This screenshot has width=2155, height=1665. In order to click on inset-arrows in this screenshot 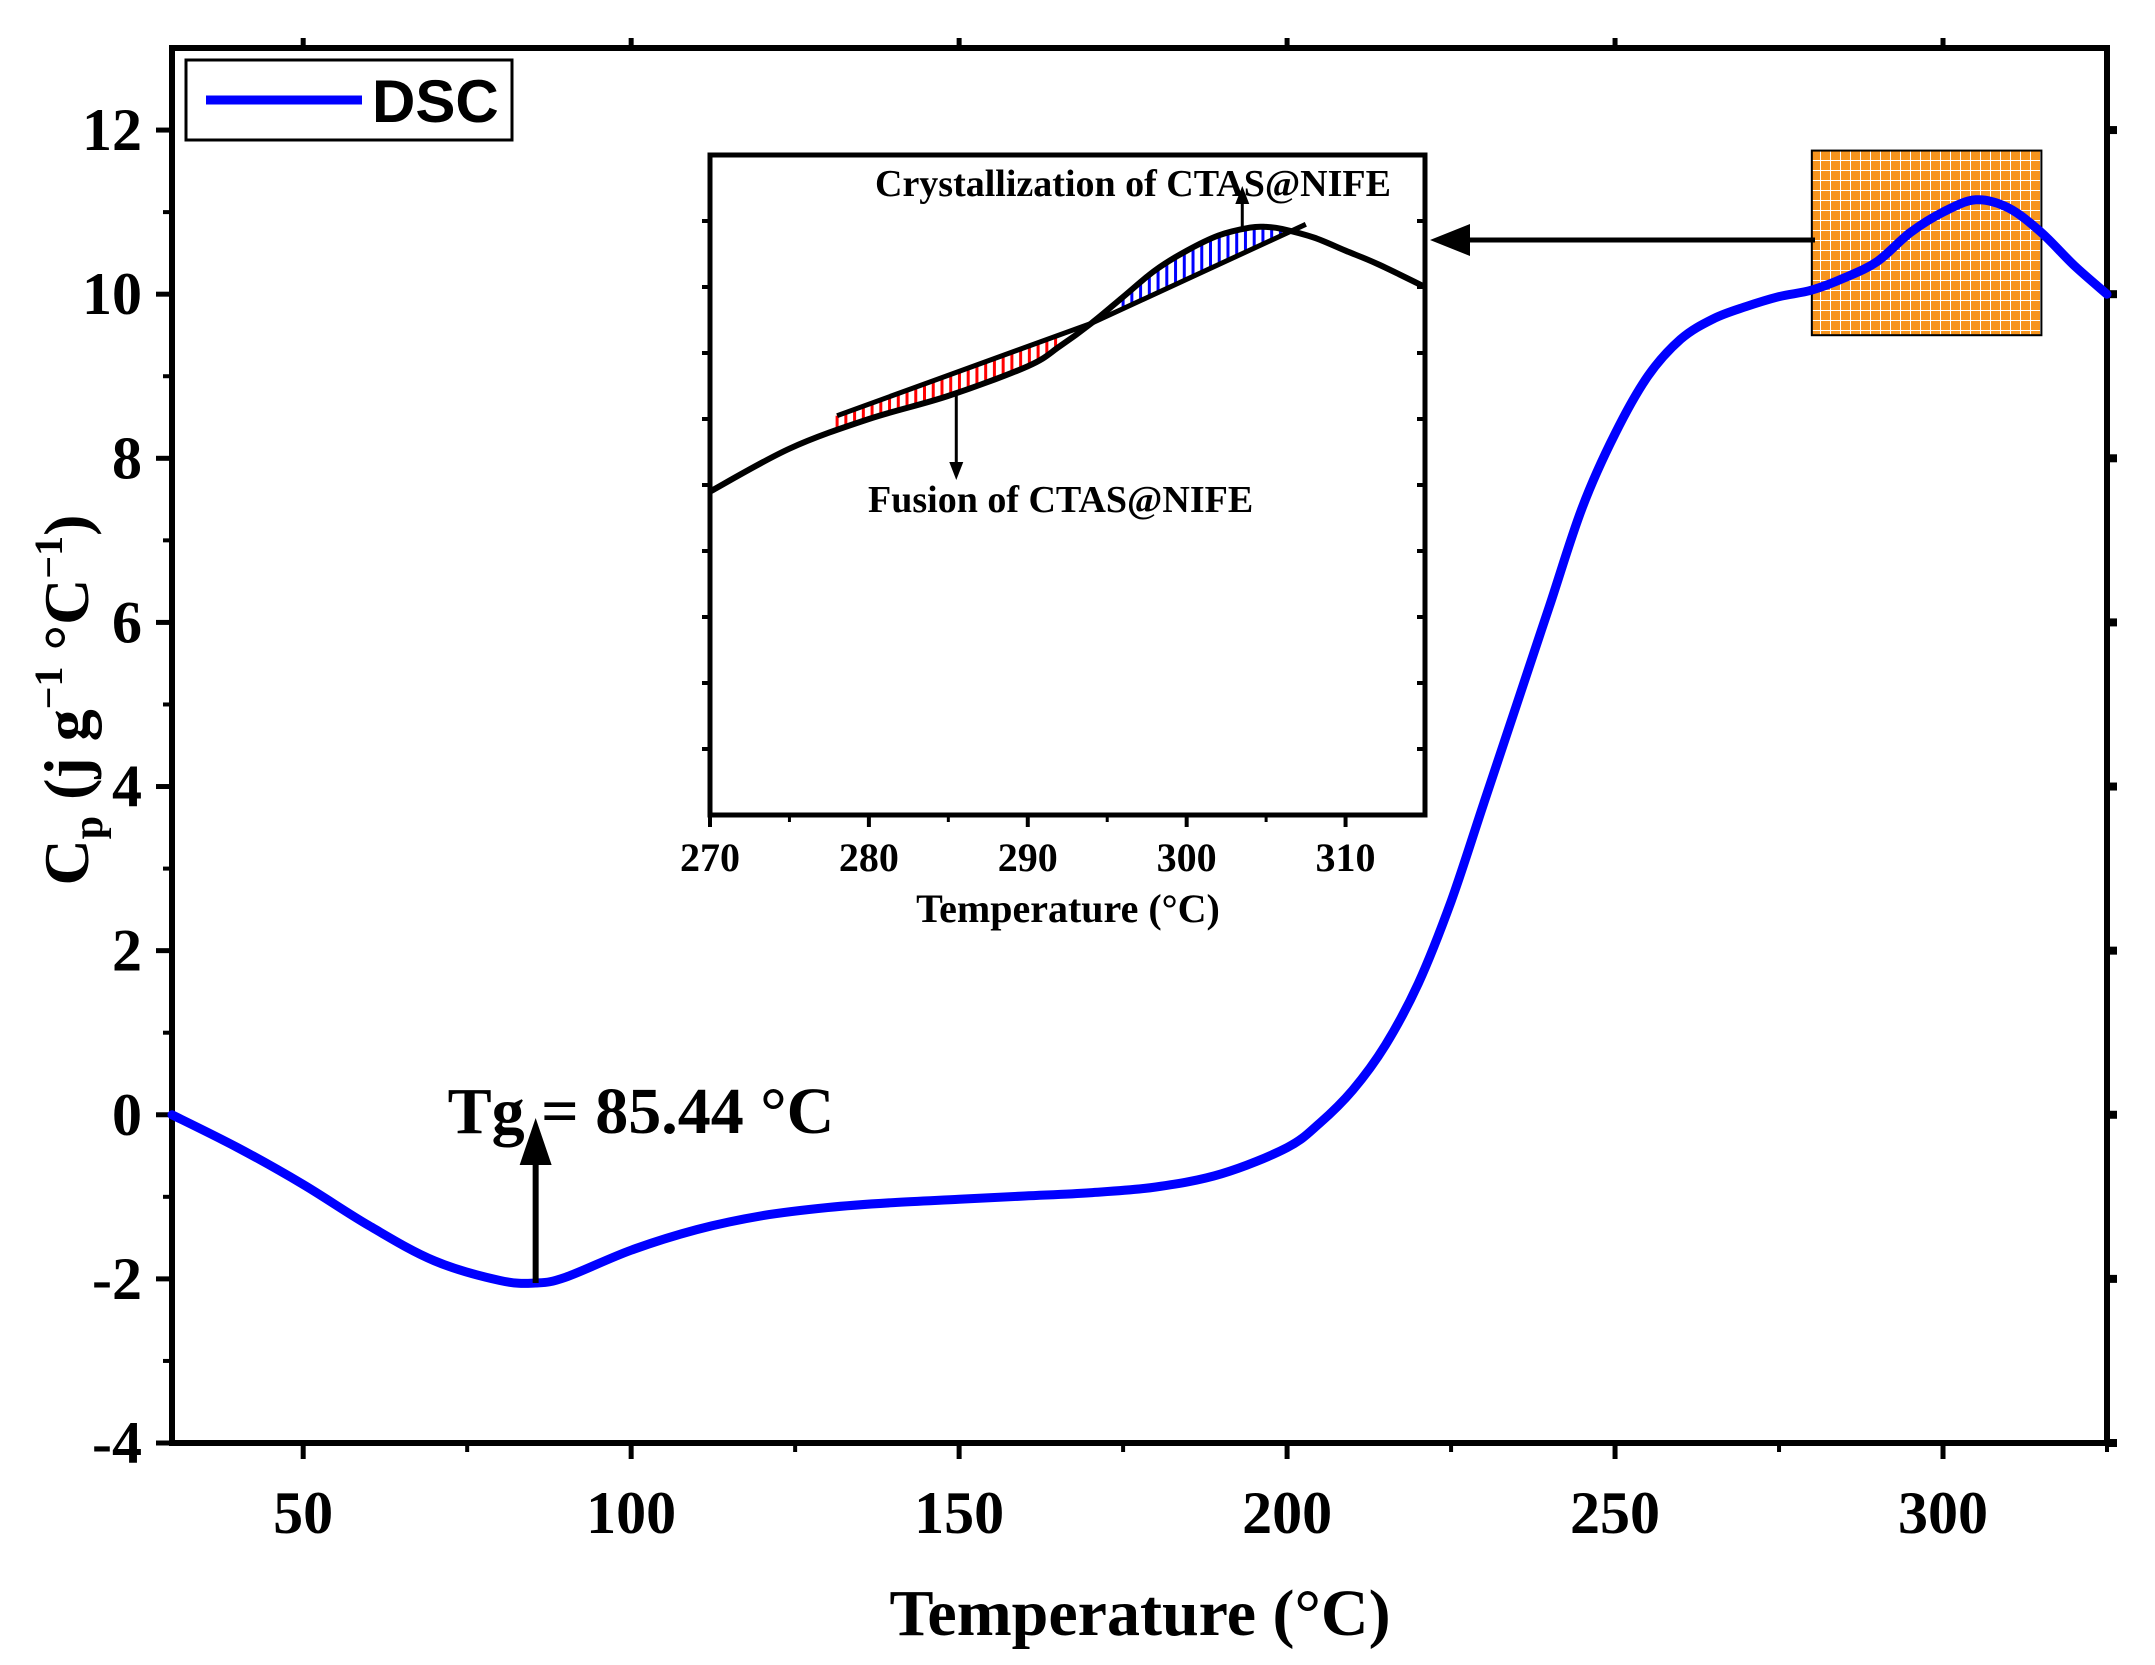, I will do `click(1099, 333)`.